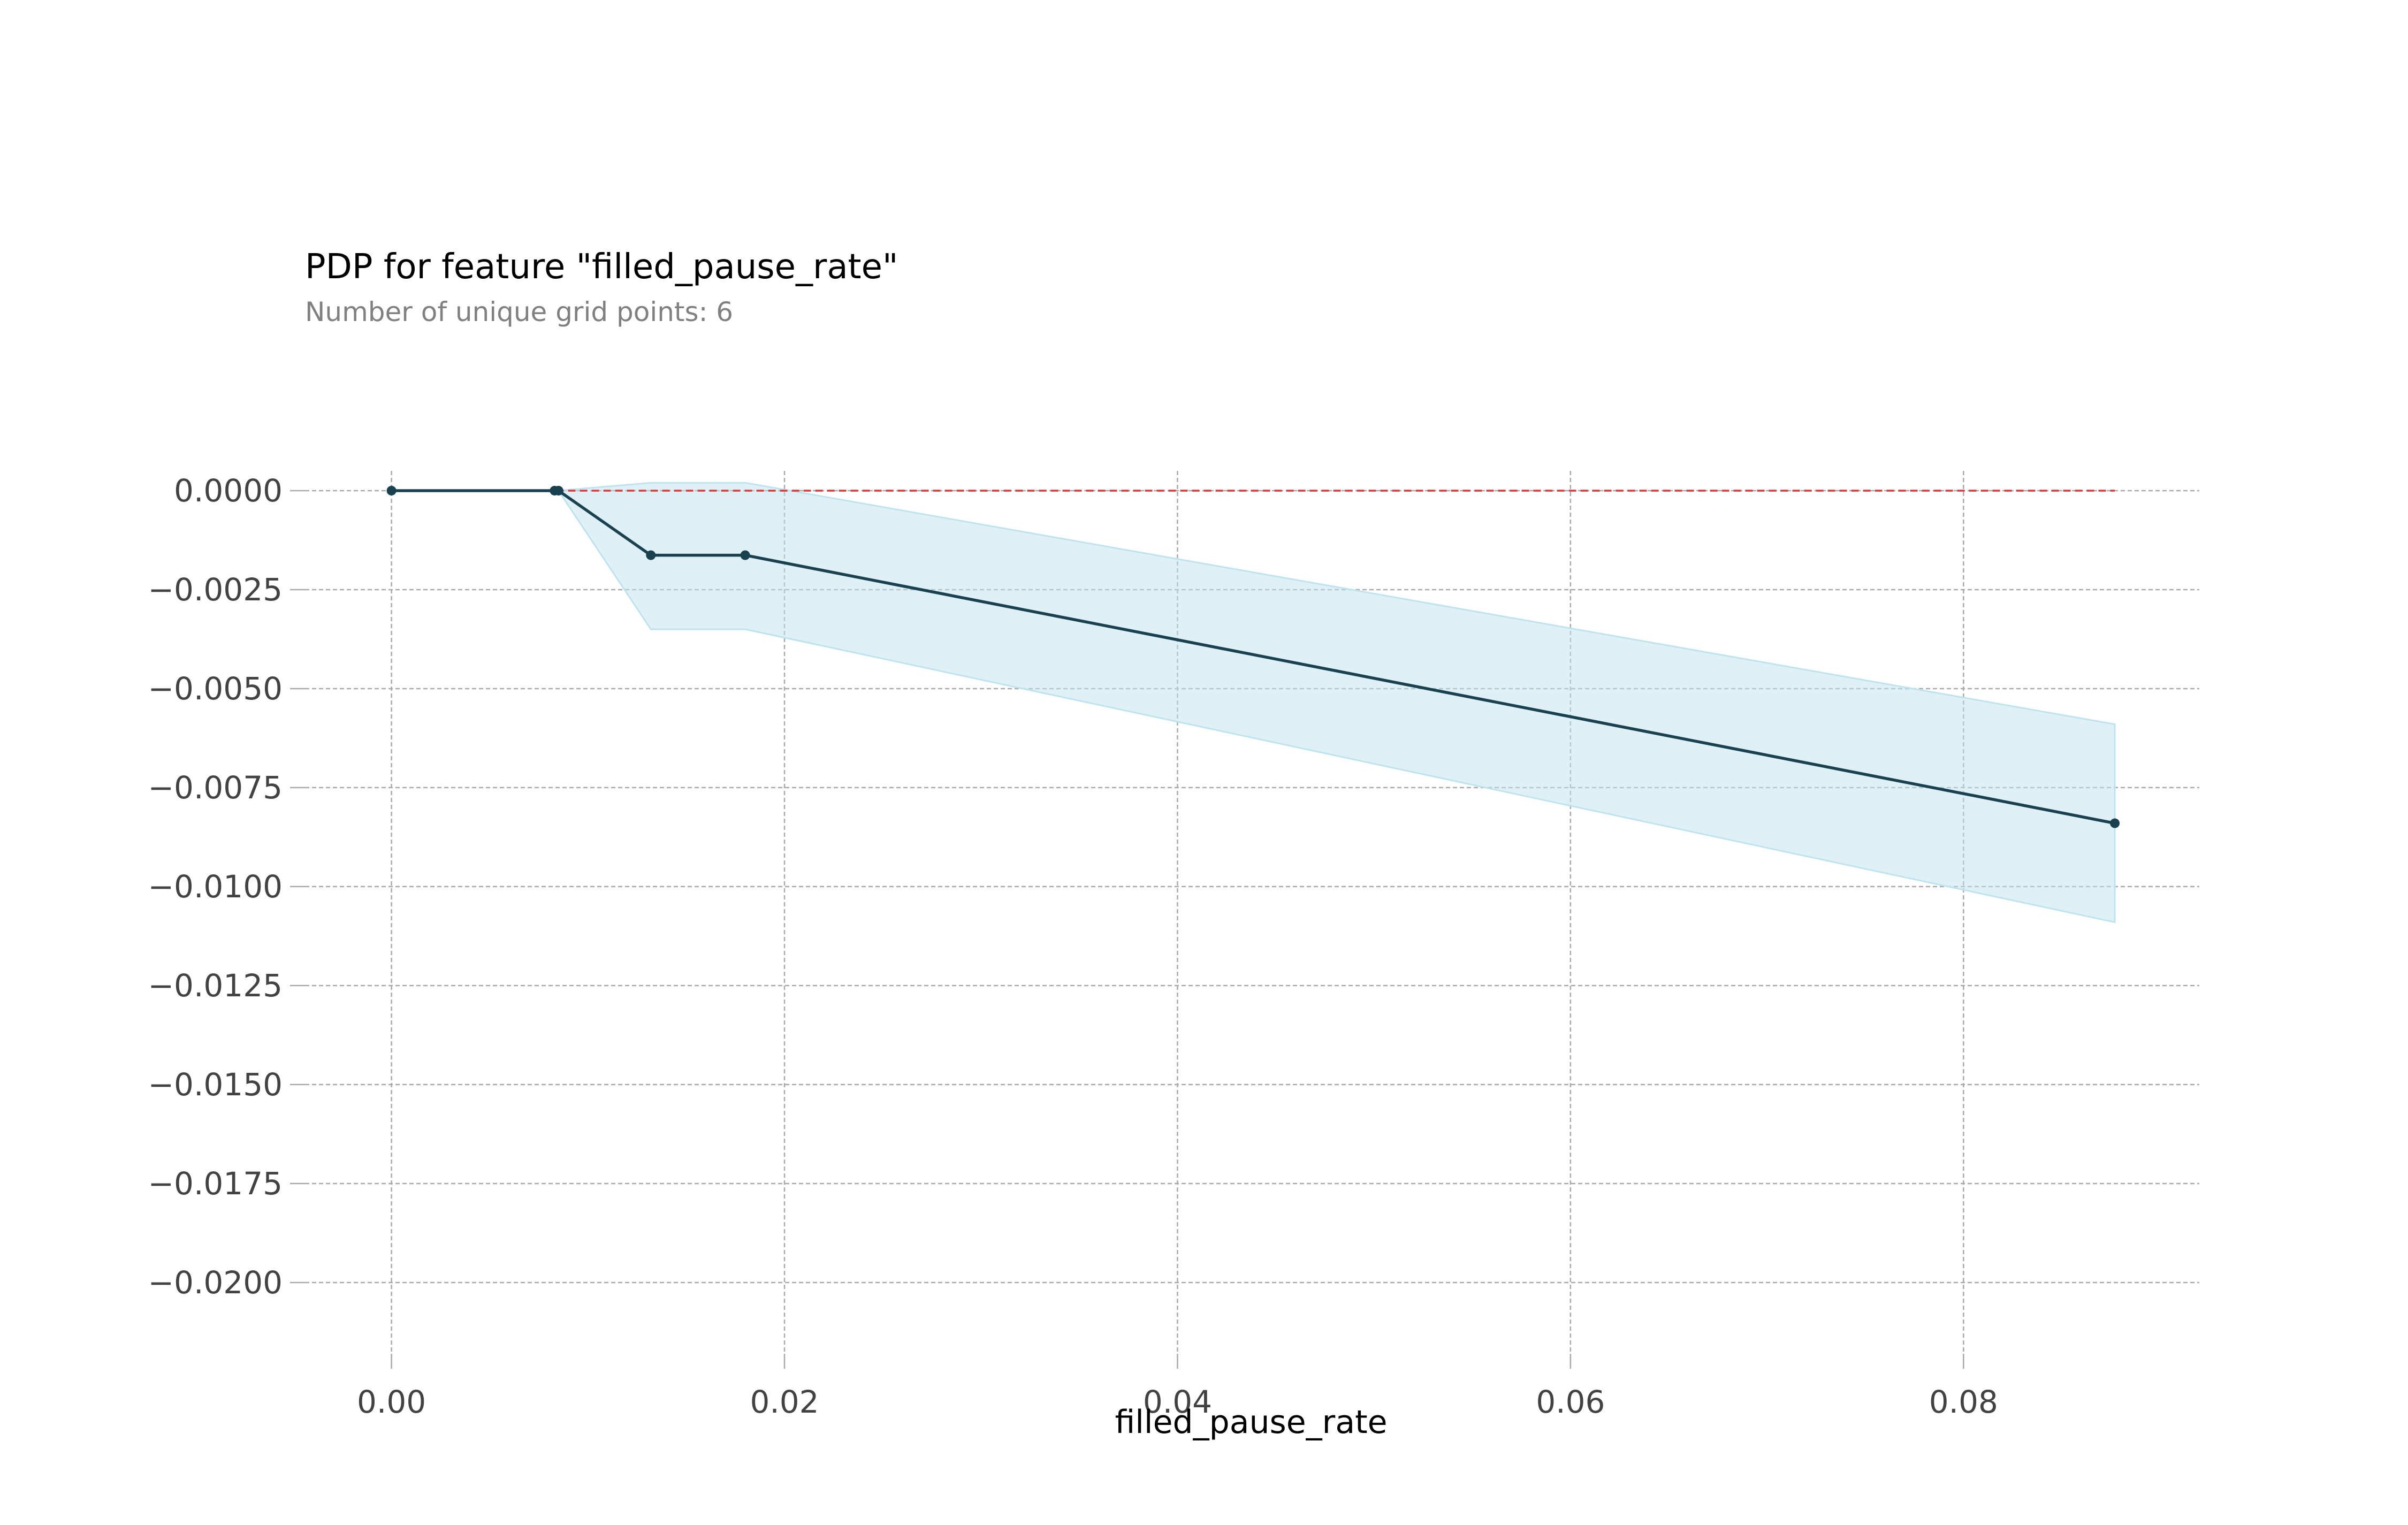 This screenshot has height=1525, width=2408. Describe the element at coordinates (215, 1282) in the screenshot. I see `y-tick-label: −0.0200` at that location.